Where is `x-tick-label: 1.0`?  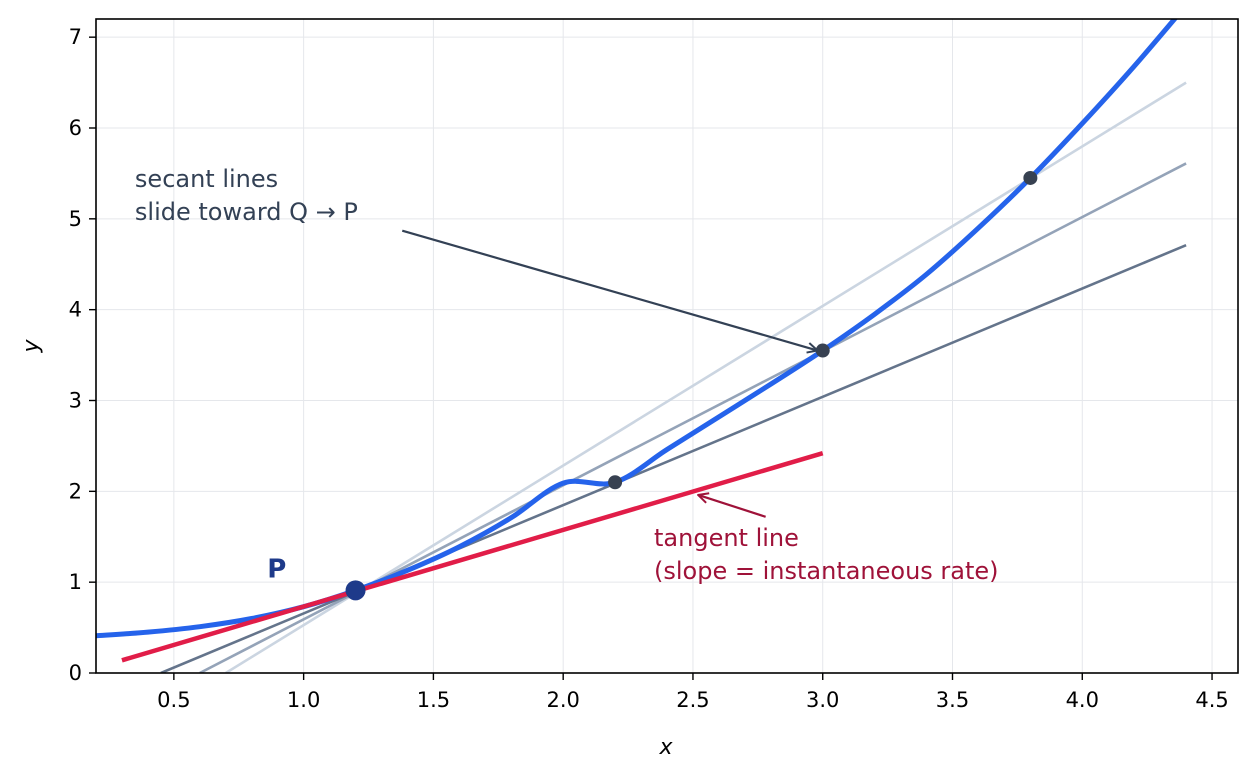
x-tick-label: 1.0 is located at coordinates (303, 700).